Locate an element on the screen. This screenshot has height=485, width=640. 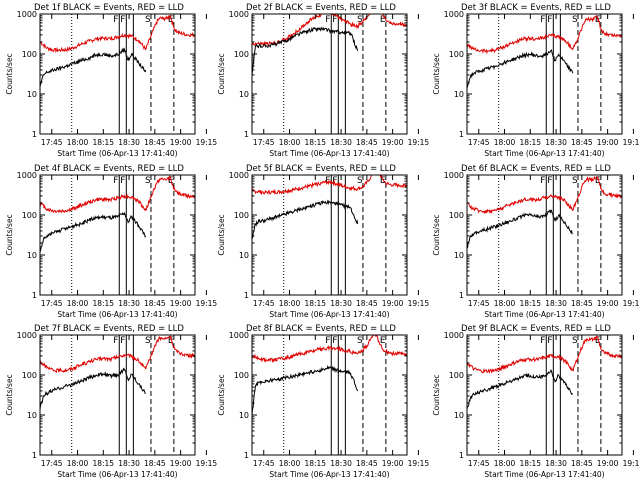
chart-title: Det 1f BLACK = Events, RED = LLD is located at coordinates (109, 8).